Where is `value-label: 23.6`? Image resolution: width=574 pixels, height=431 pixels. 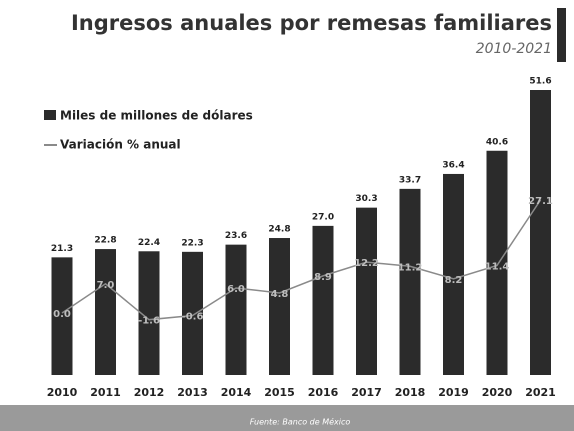
value-label: 23.6 is located at coordinates (236, 236).